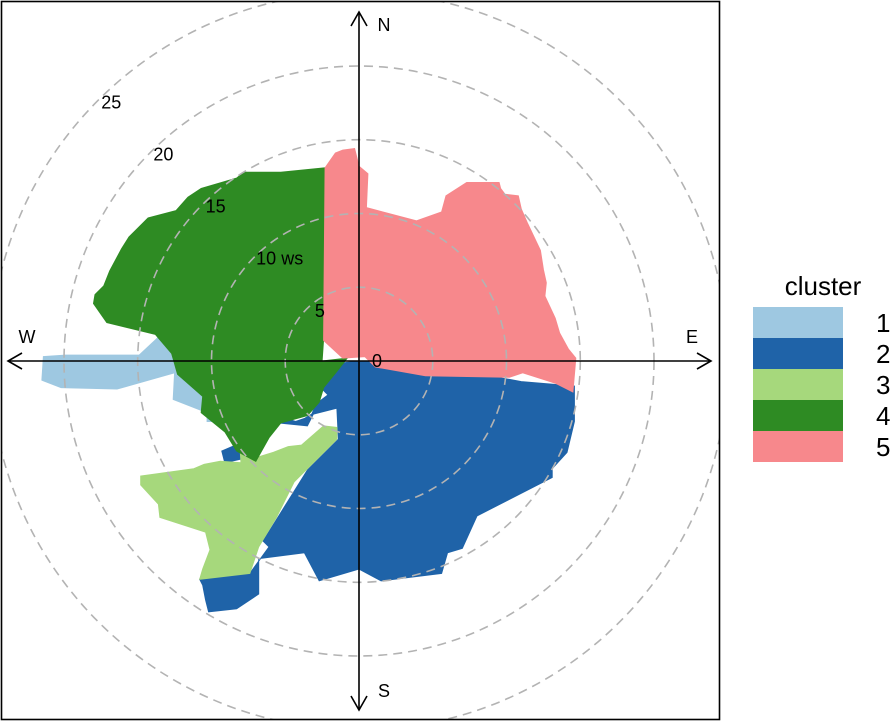 The height and width of the screenshot is (722, 894). I want to click on ring-label-0: 0, so click(377, 361).